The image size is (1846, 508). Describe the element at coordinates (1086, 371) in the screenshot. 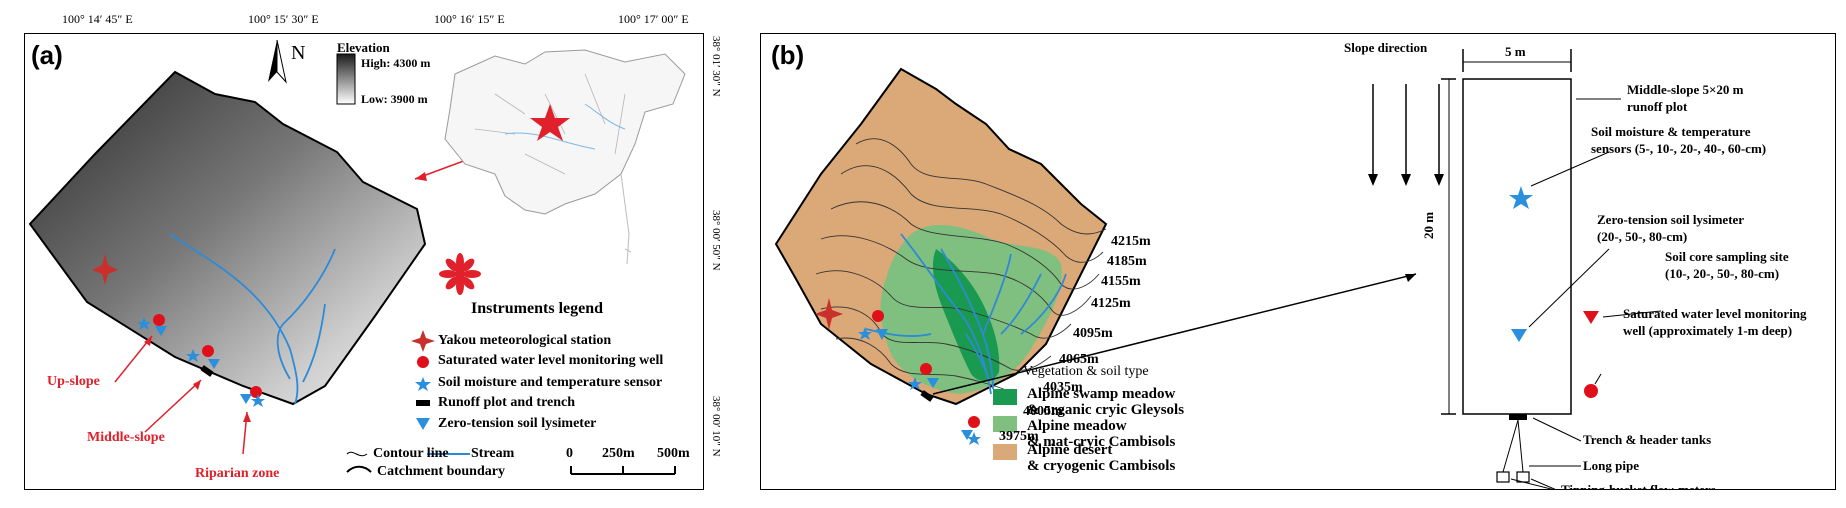

I see `veg-legend-title: Vegetation & soil type` at that location.